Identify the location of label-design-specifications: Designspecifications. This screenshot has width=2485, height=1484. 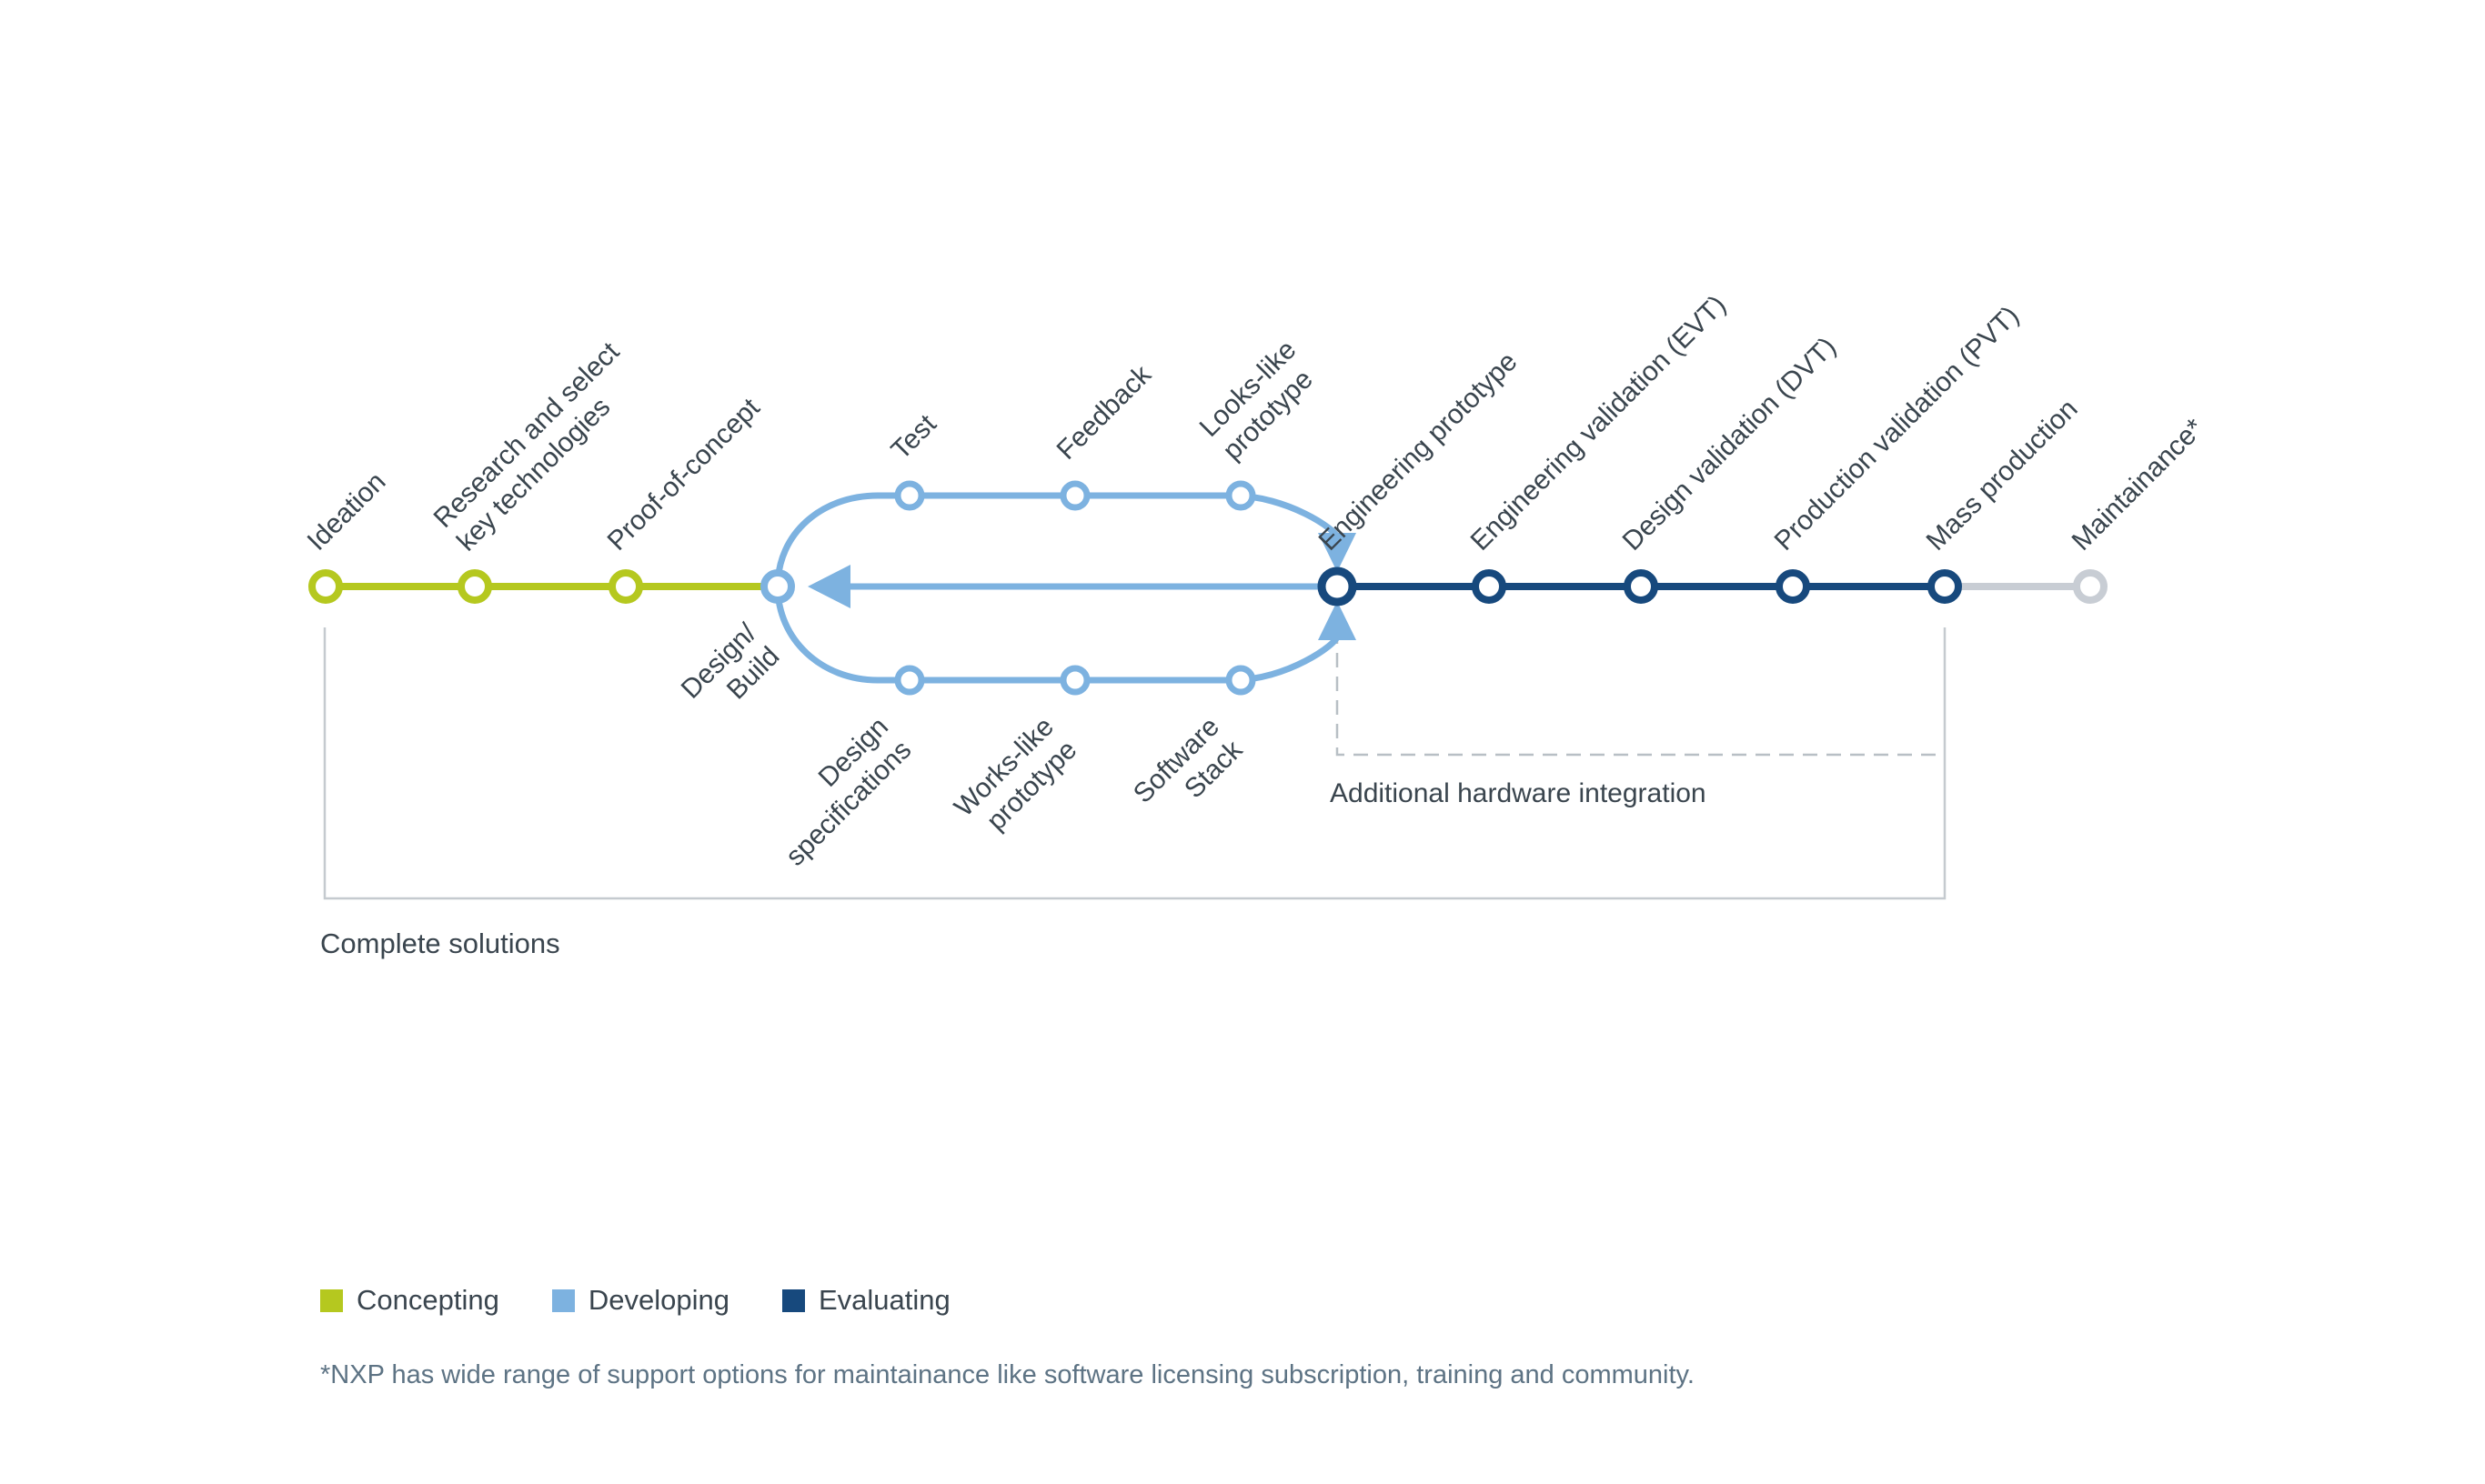
(837, 792).